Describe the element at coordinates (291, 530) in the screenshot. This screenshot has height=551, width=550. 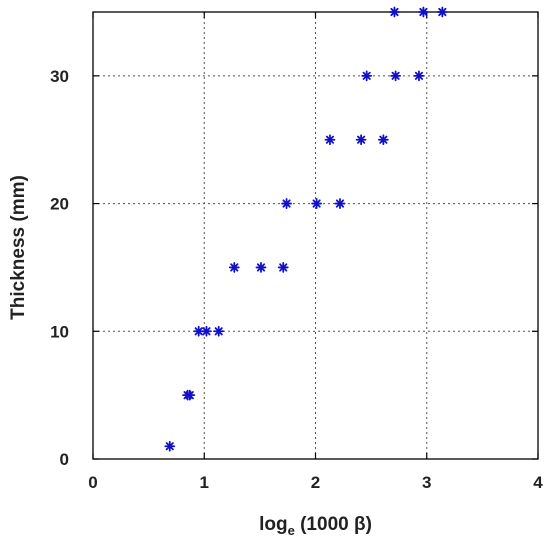
I see `x-axis-label-subscript: e` at that location.